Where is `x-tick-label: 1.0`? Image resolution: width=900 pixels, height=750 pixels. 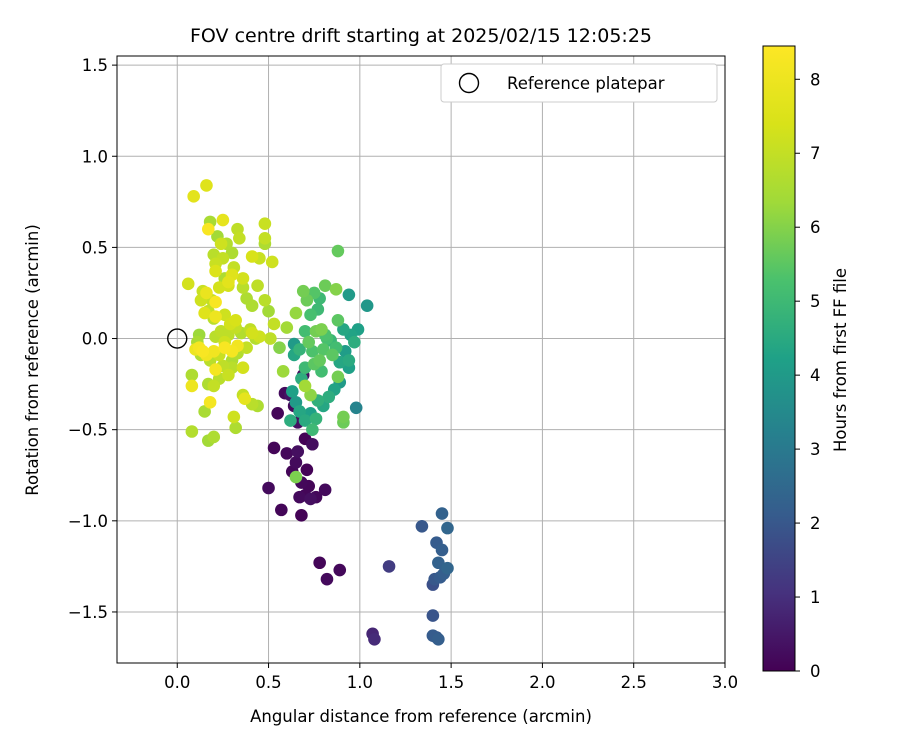 x-tick-label: 1.0 is located at coordinates (360, 682).